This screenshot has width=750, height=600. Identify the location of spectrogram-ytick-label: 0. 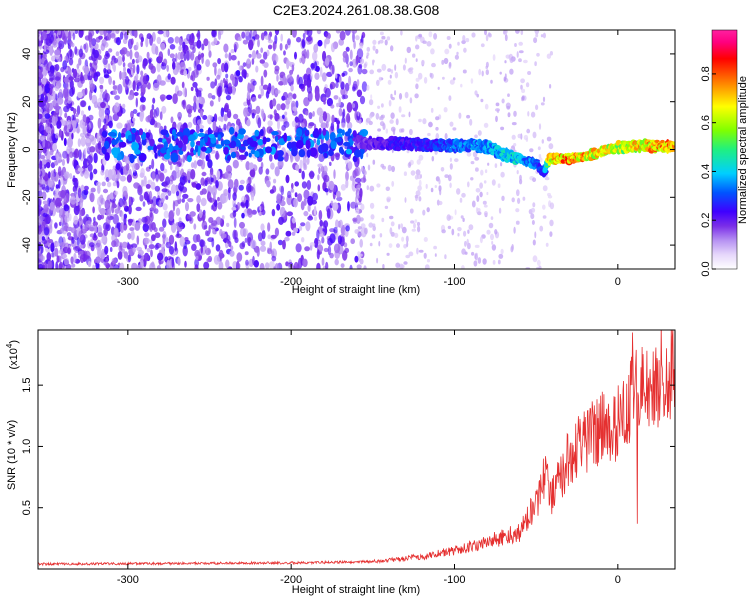
(27, 149).